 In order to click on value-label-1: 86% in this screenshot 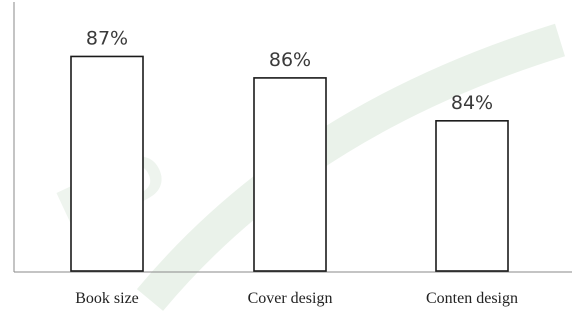, I will do `click(290, 60)`.